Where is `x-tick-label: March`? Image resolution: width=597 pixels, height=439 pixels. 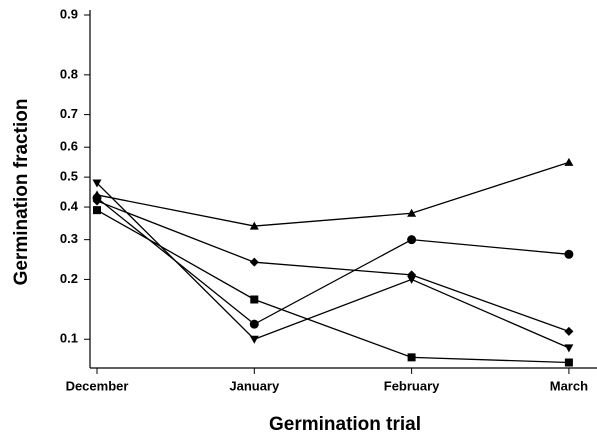 x-tick-label: March is located at coordinates (569, 385).